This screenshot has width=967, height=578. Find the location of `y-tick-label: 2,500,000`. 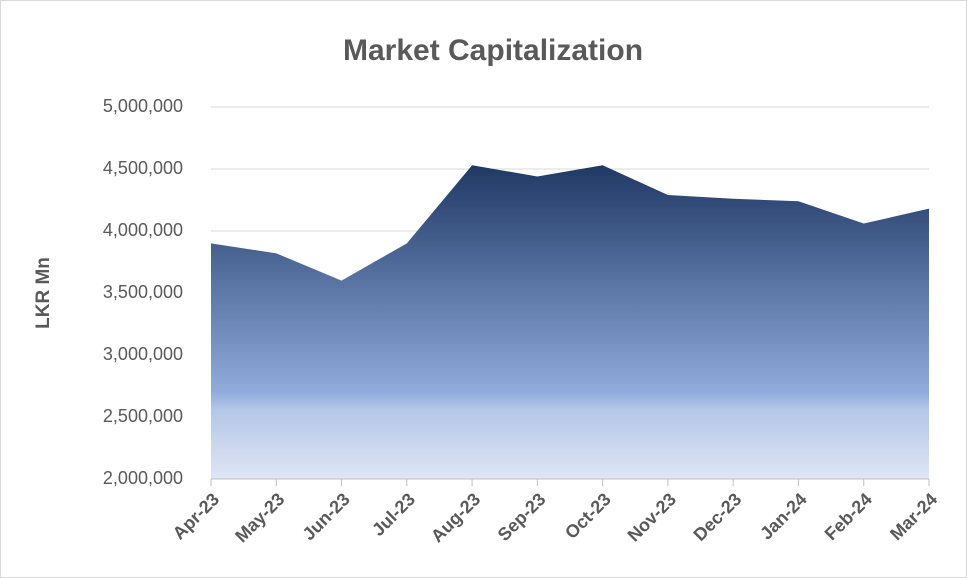

y-tick-label: 2,500,000 is located at coordinates (143, 416).